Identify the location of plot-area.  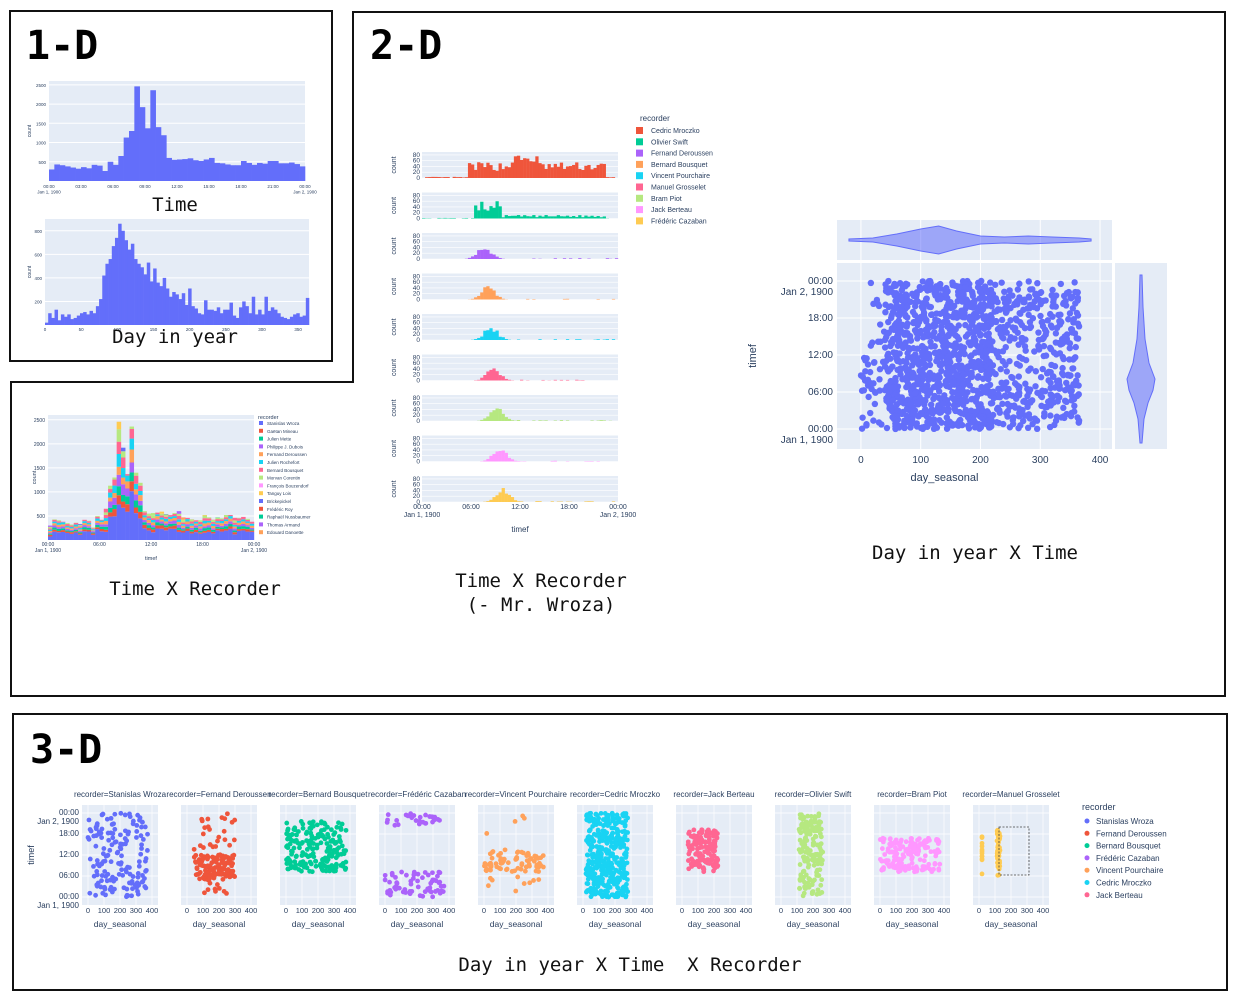
(520, 489).